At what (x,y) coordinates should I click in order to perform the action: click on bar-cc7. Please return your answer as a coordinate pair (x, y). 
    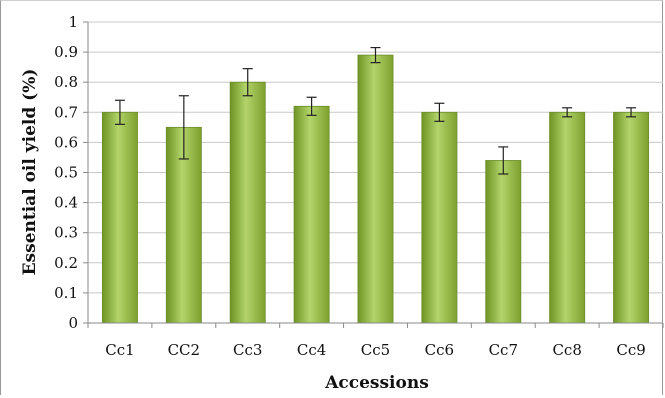
    Looking at the image, I should click on (503, 242).